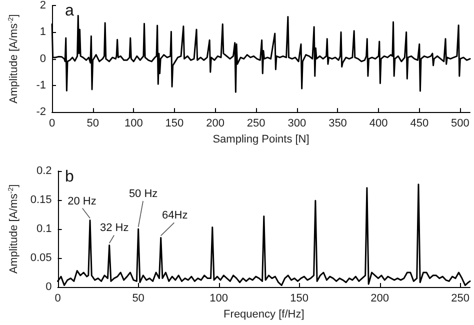 This screenshot has height=325, width=474. Describe the element at coordinates (44, 229) in the screenshot. I see `y-tick-label: 0.1` at that location.